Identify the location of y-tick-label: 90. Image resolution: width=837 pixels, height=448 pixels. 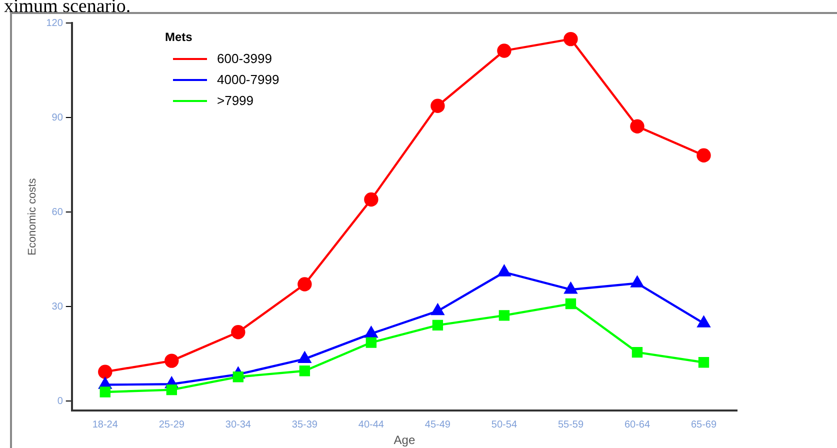
(58, 118).